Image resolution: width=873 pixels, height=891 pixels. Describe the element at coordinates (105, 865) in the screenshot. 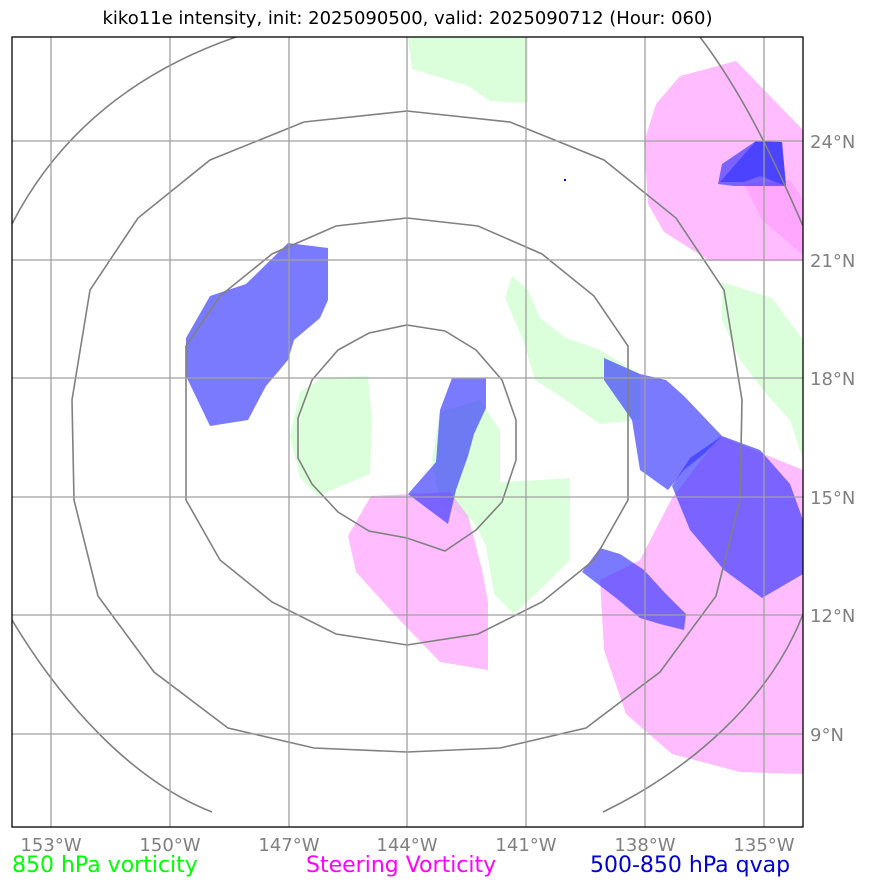

I see `legend-vorticity-850: 850 hPa vorticity` at that location.